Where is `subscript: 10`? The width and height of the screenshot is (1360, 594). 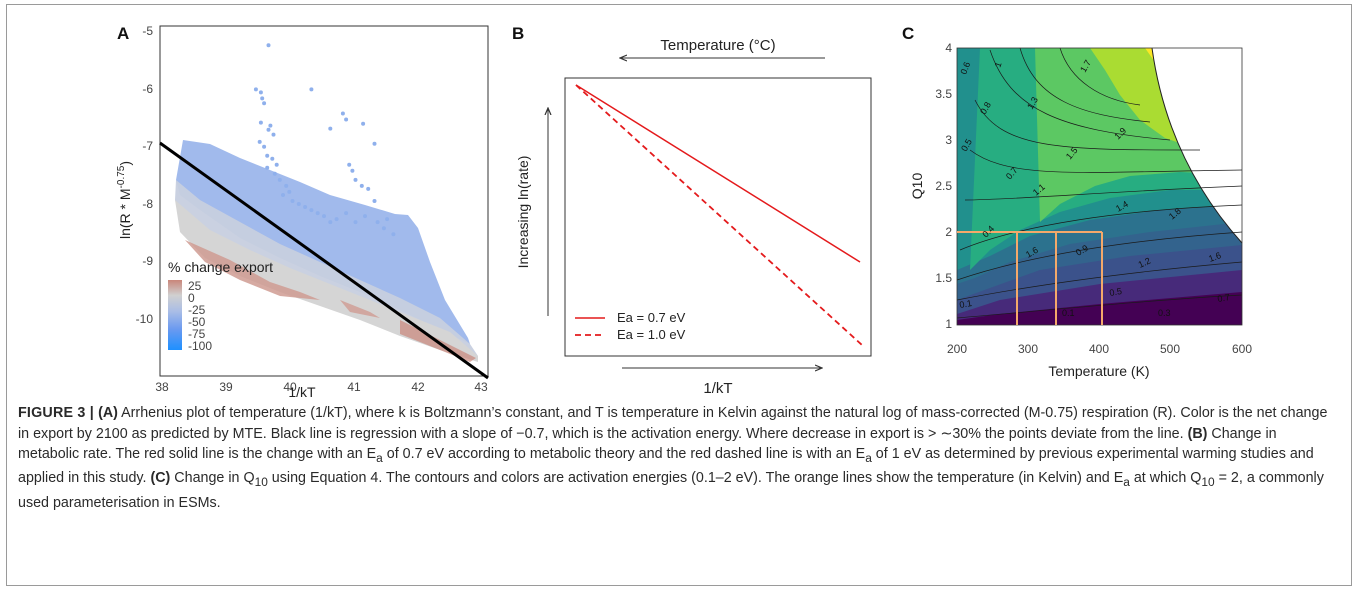
subscript: 10 is located at coordinates (261, 482).